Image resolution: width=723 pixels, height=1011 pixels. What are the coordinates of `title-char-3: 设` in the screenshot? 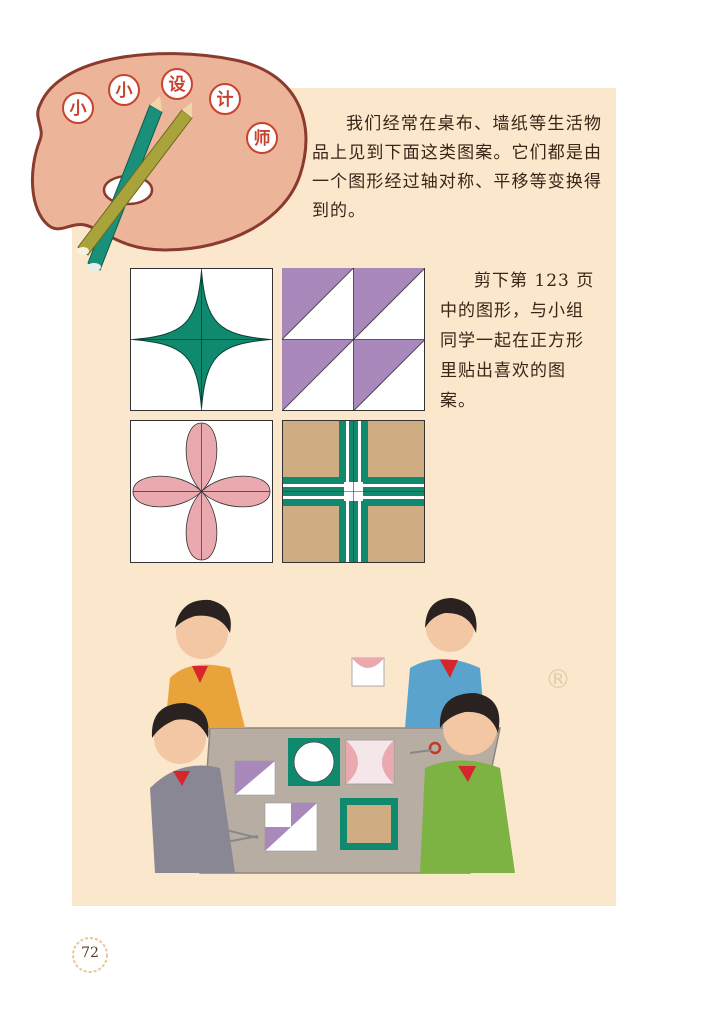 It's located at (177, 85).